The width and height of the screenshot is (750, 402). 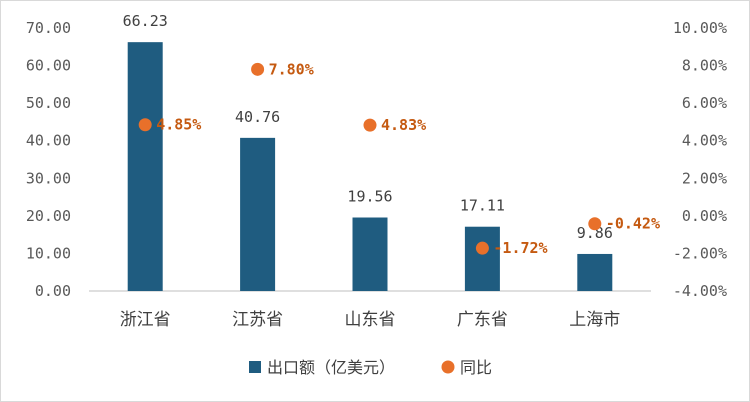 What do you see at coordinates (594, 320) in the screenshot?
I see `category-label: 上海市` at bounding box center [594, 320].